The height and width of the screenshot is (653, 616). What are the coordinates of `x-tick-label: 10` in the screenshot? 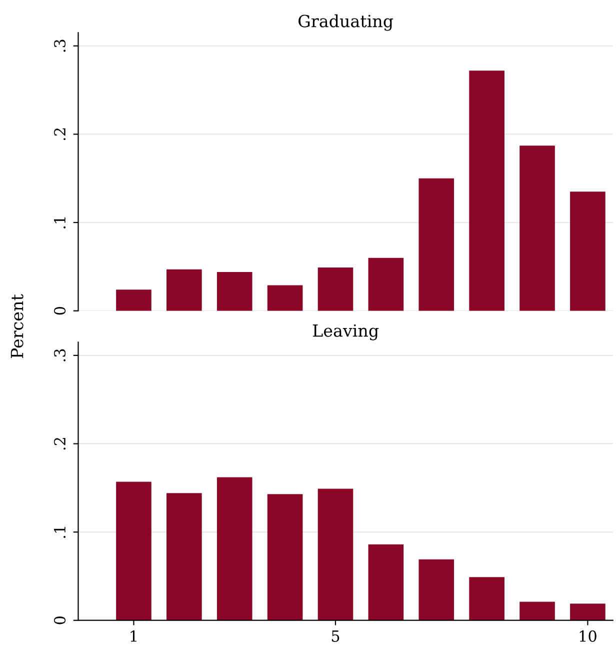 It's located at (588, 636).